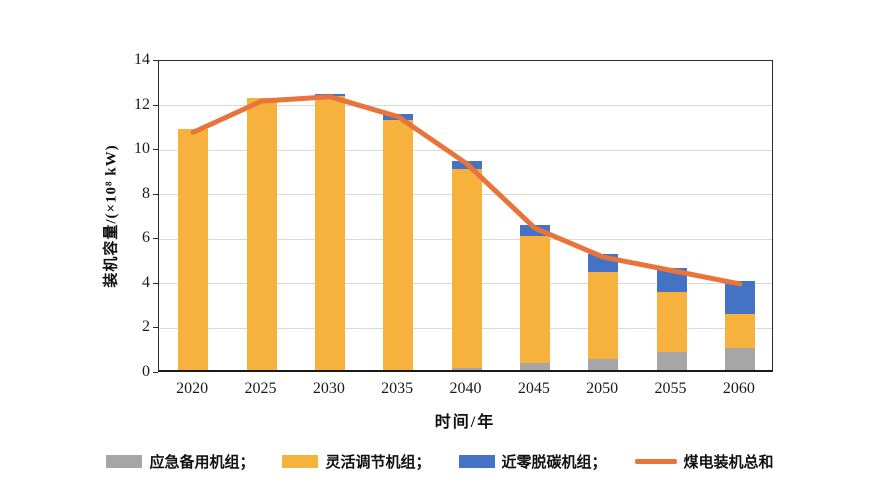 The width and height of the screenshot is (879, 501). Describe the element at coordinates (670, 388) in the screenshot. I see `x-tick-label: 2055` at that location.